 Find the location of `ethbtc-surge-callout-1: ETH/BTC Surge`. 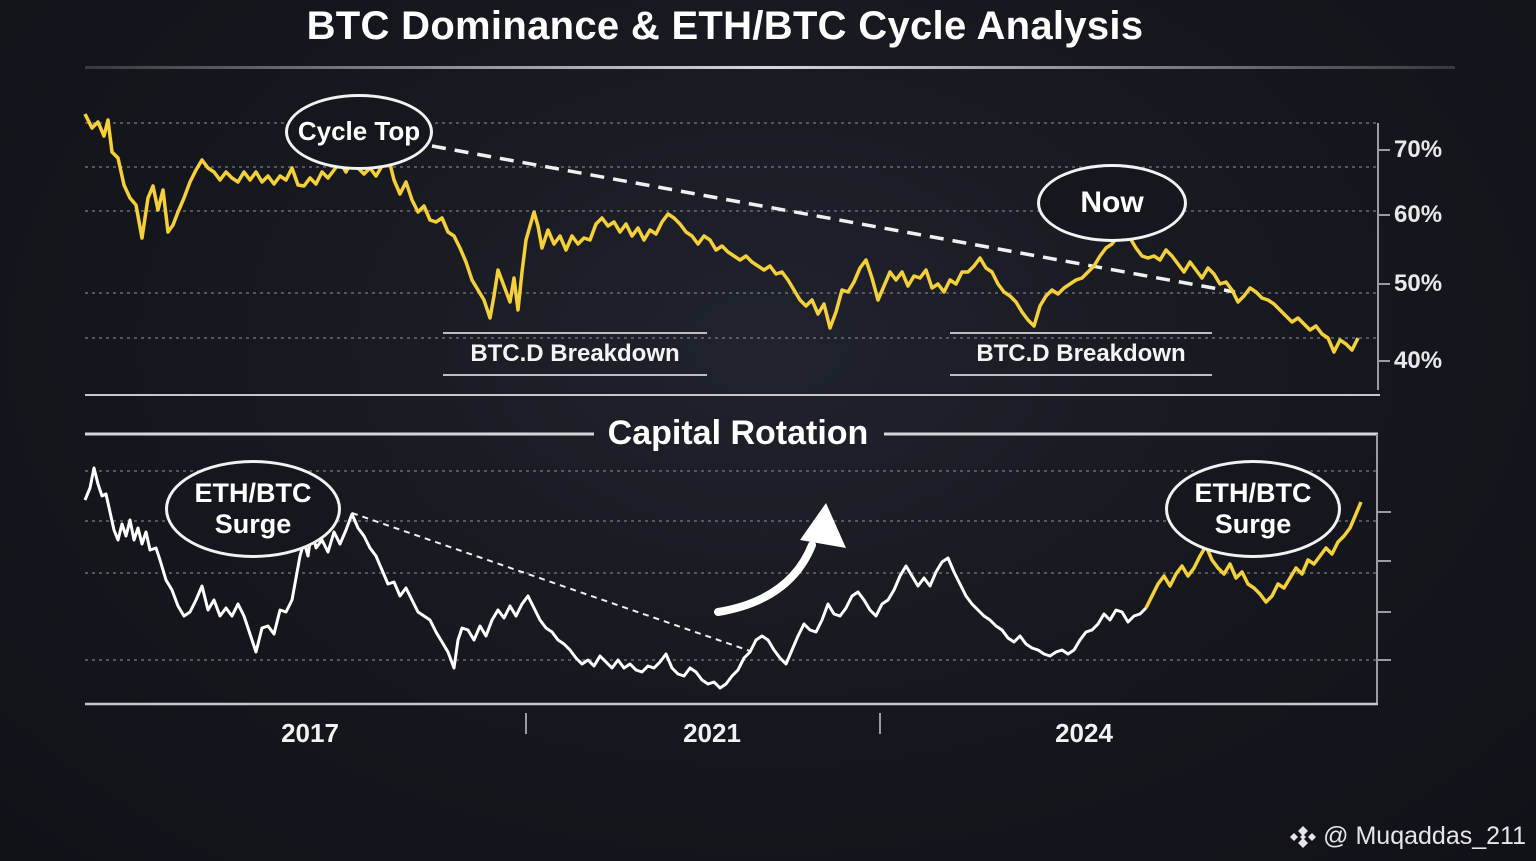

ethbtc-surge-callout-1: ETH/BTC Surge is located at coordinates (253, 509).